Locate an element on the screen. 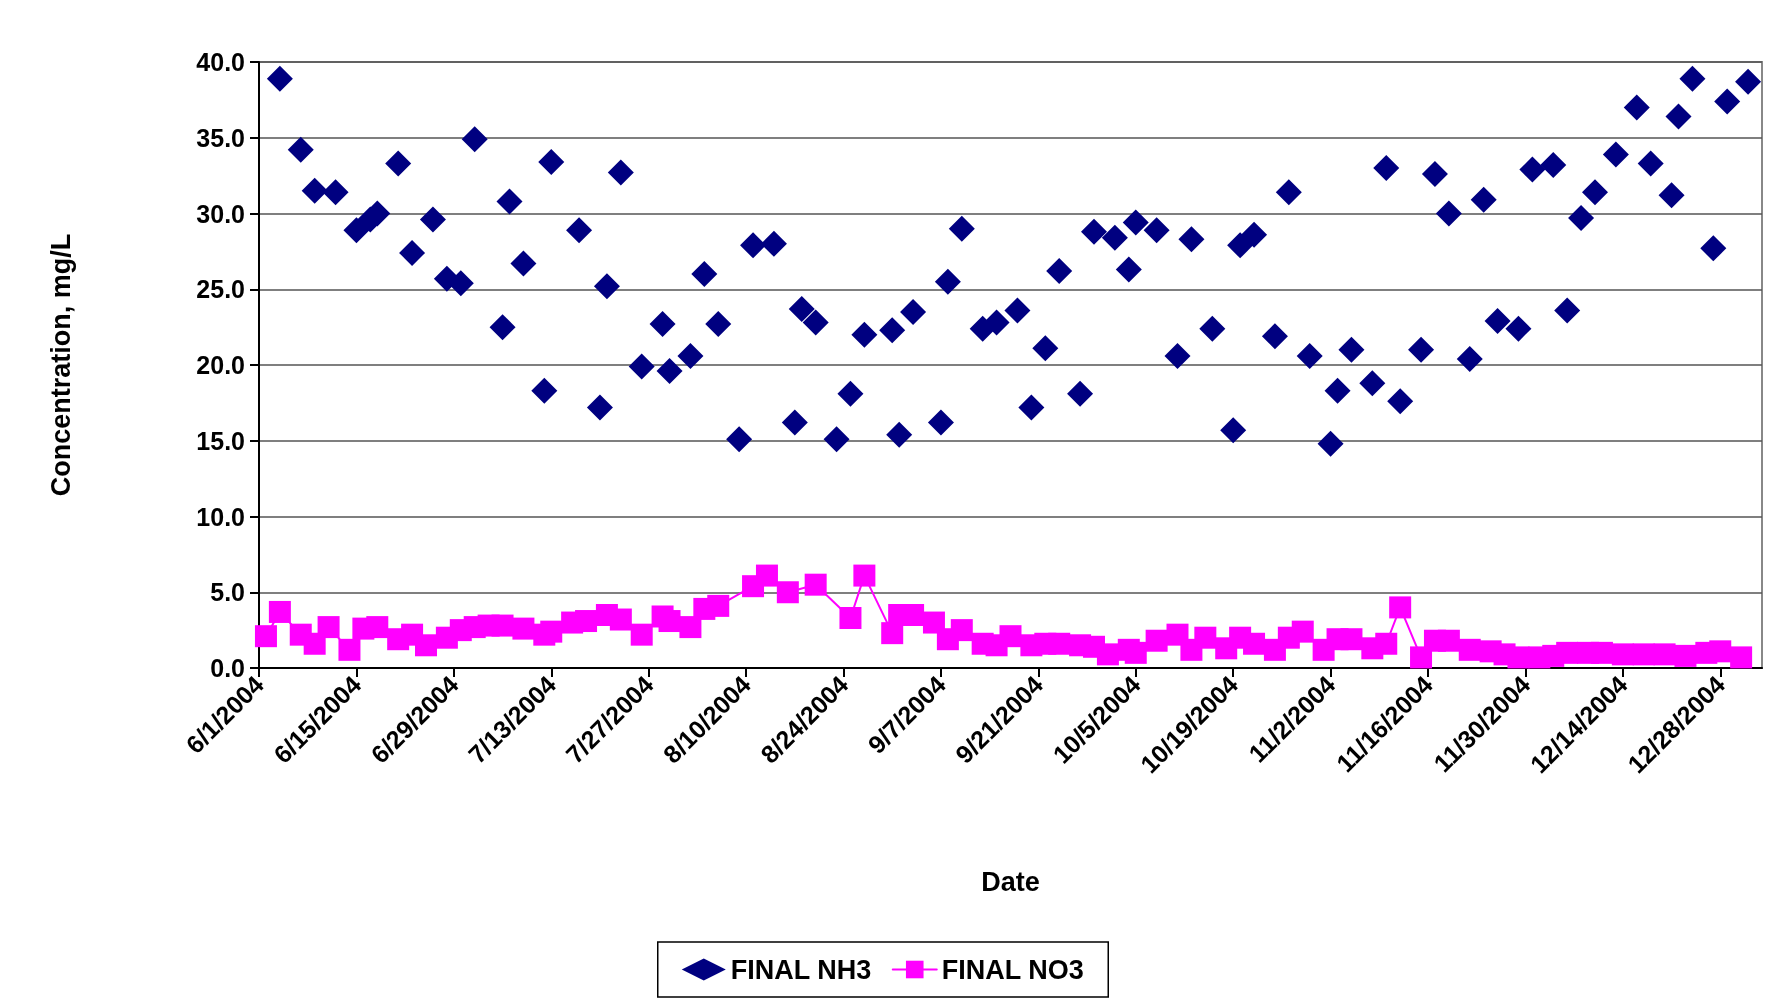 The height and width of the screenshot is (1005, 1766). x-axis-title: Date is located at coordinates (1010, 881).